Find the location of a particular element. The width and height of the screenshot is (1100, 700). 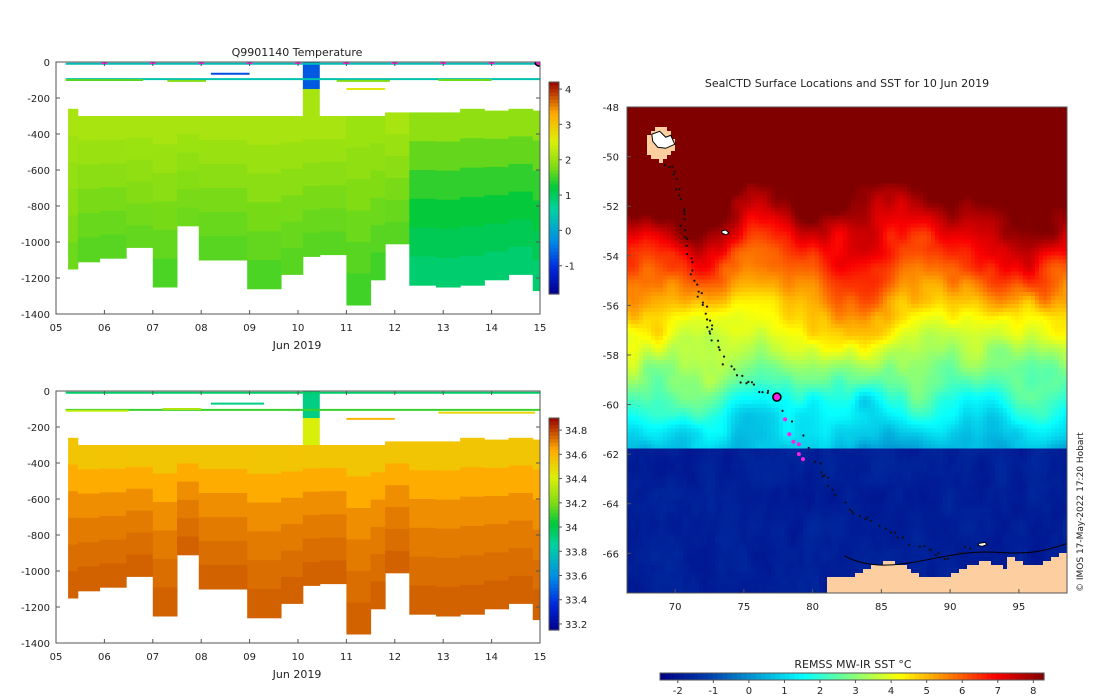

s-y-tick-label: -1000 is located at coordinates (35, 572).